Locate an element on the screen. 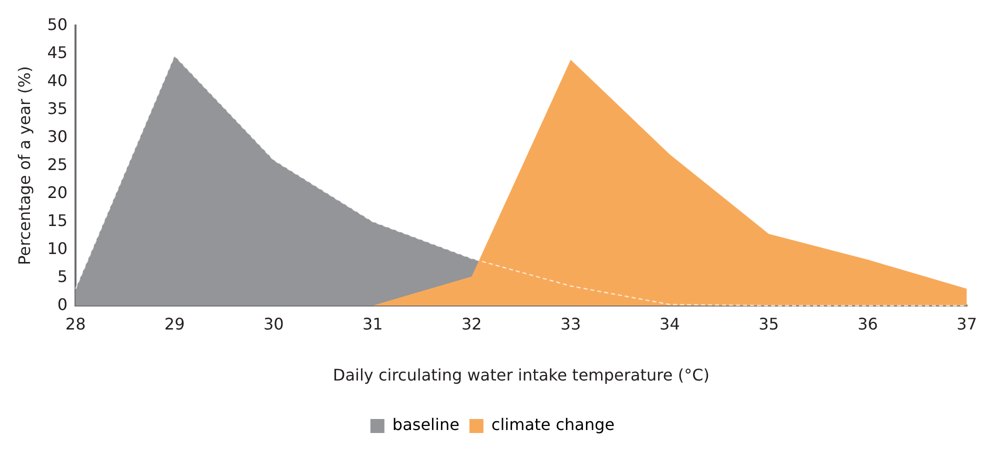  y-tick-label: 15 is located at coordinates (57, 220).